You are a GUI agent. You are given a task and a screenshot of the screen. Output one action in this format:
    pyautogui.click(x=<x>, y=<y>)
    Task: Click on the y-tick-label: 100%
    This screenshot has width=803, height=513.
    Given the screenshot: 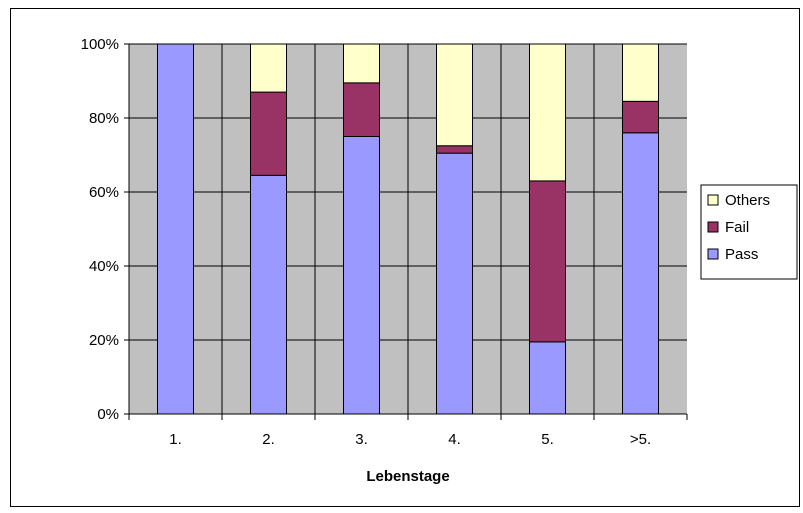 What is the action you would take?
    pyautogui.click(x=100, y=44)
    